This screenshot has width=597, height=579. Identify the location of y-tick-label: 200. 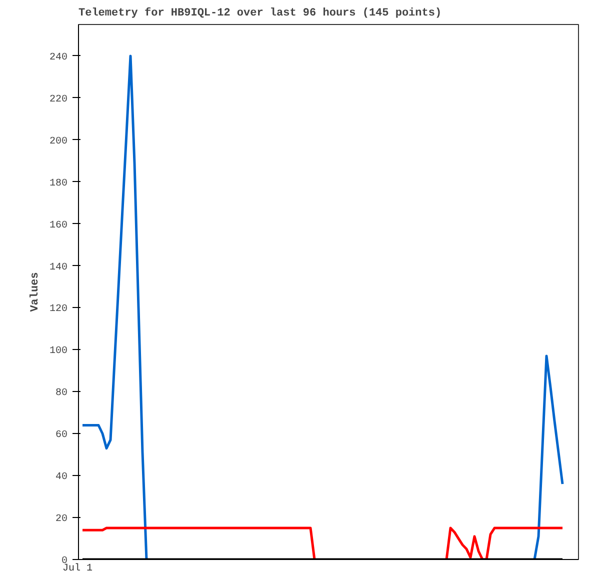
(58, 142).